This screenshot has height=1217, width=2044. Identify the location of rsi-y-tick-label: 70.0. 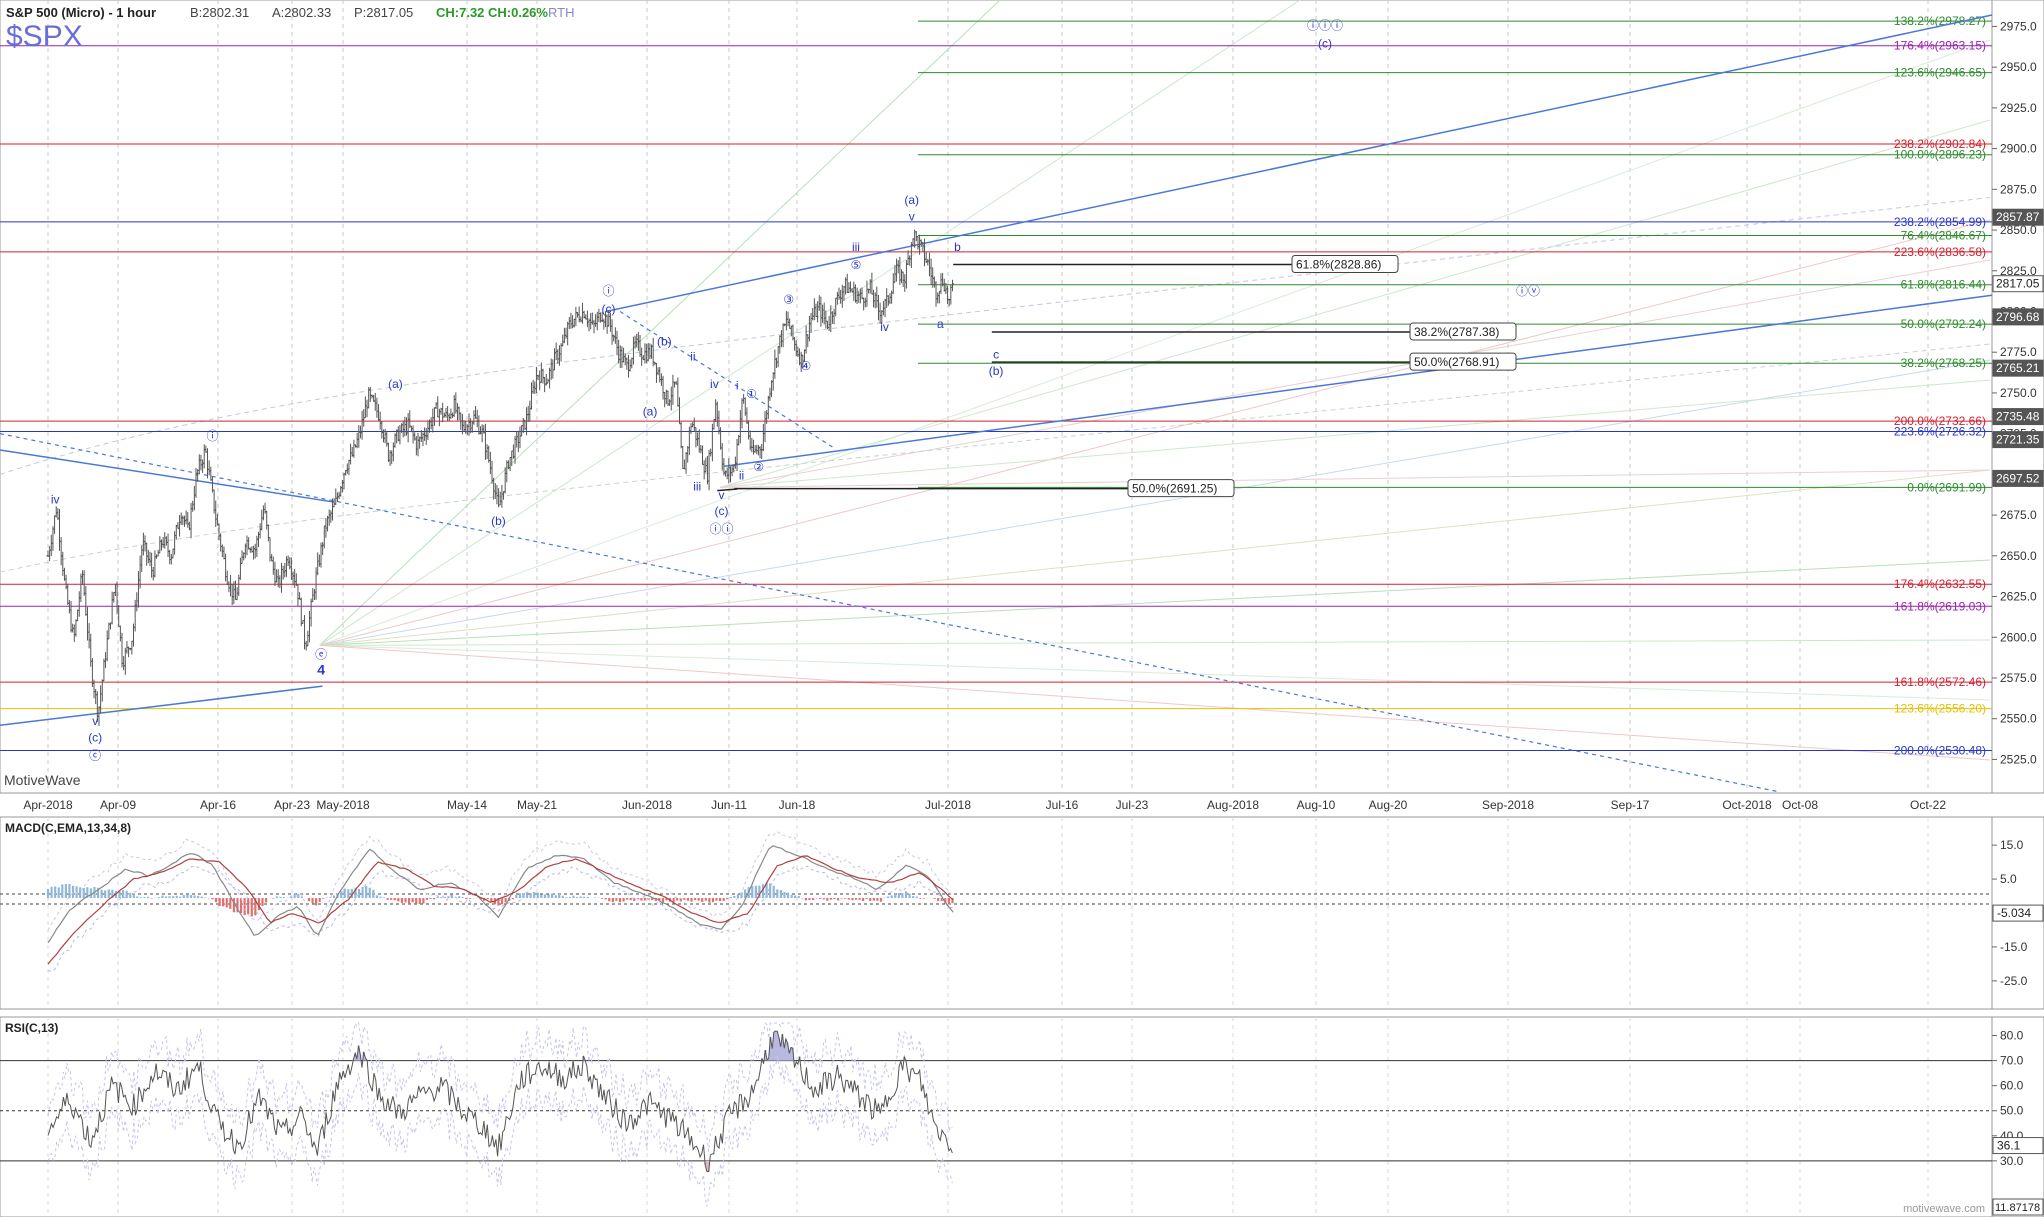
(2012, 1061).